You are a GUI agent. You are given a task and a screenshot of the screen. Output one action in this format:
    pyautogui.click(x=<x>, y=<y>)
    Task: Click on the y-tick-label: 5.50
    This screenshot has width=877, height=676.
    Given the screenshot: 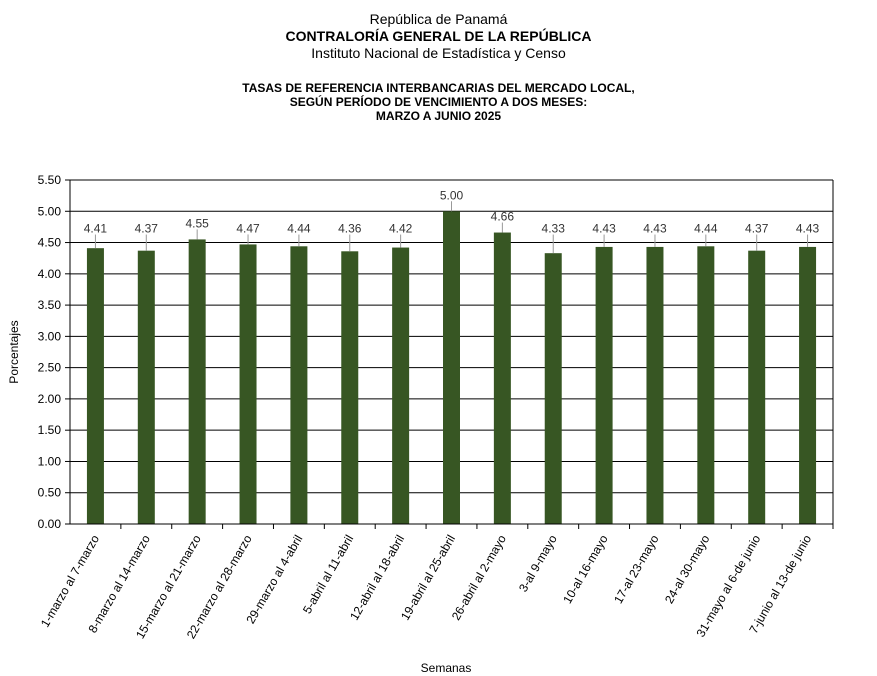 What is the action you would take?
    pyautogui.click(x=50, y=180)
    